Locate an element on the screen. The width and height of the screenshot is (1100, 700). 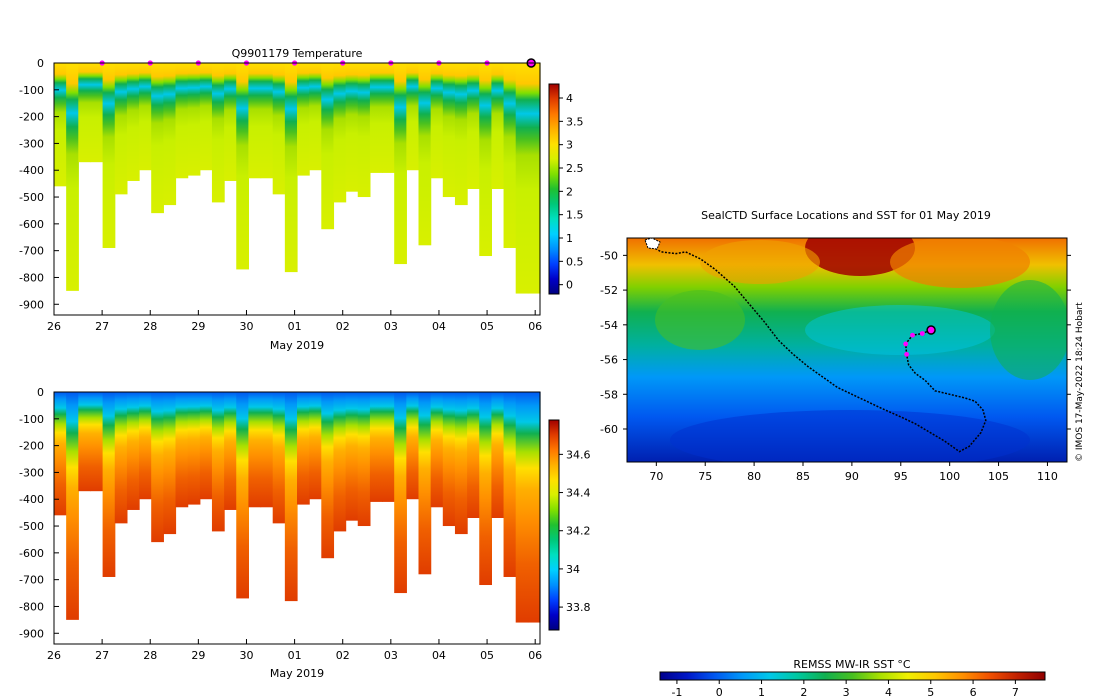
map-y-tick-label: -60 is located at coordinates (609, 429).